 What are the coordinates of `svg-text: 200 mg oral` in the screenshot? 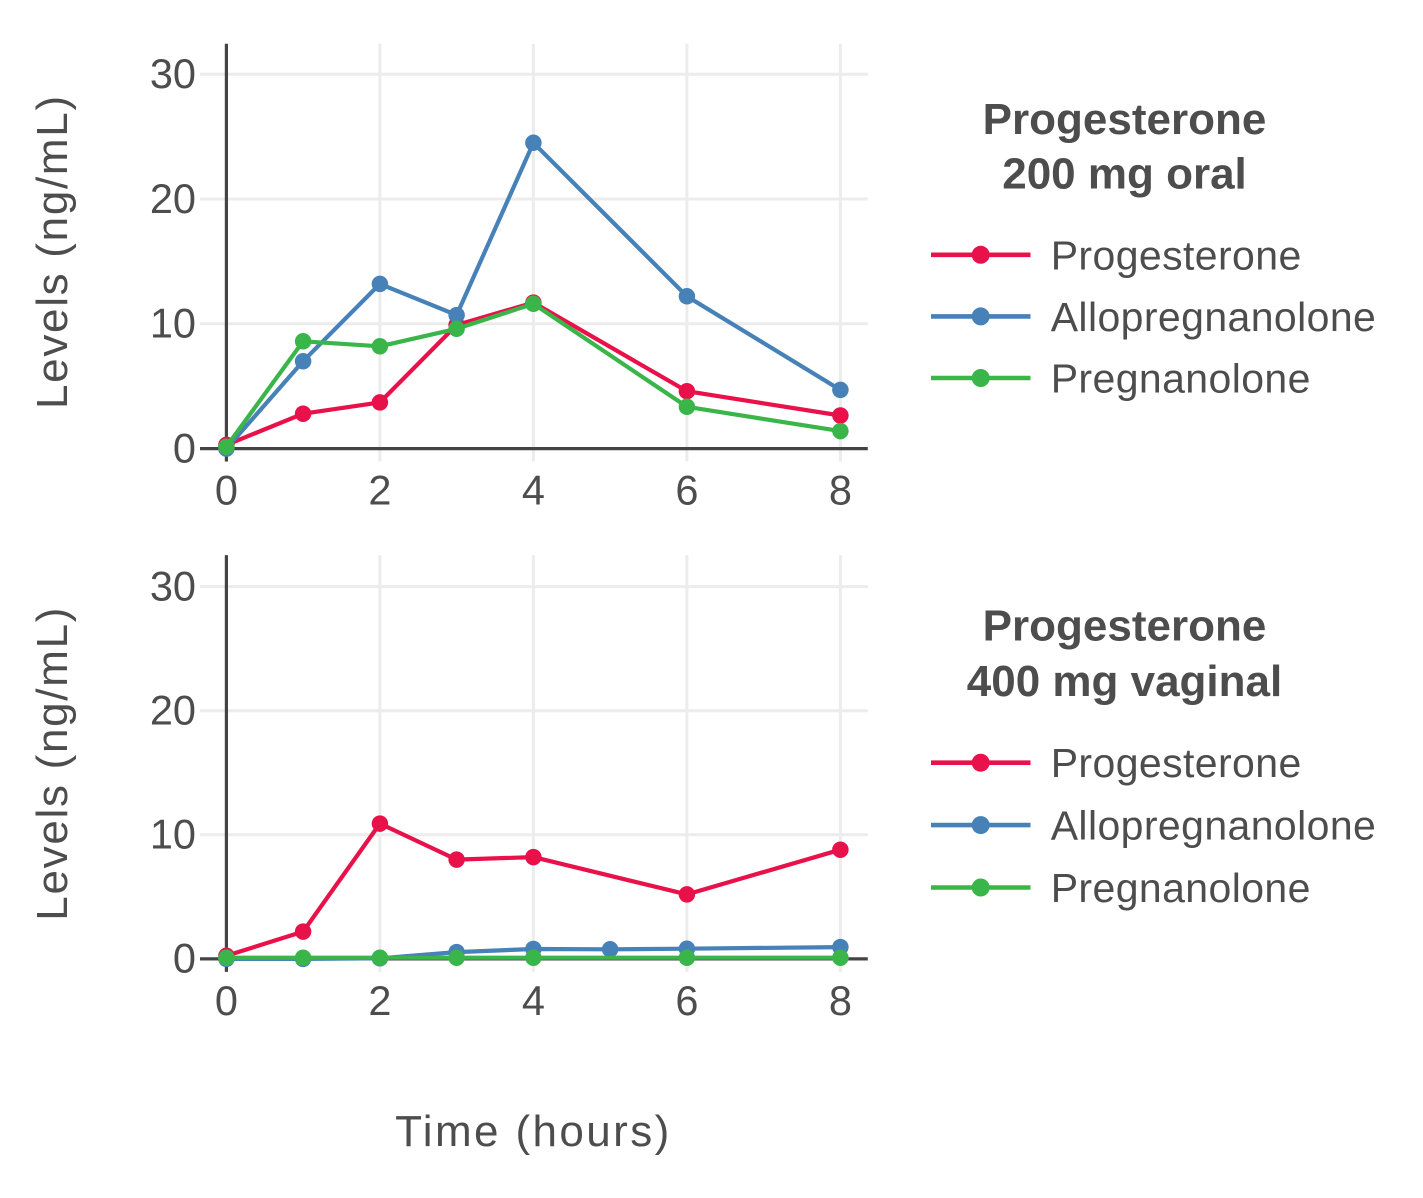 It's located at (1124, 174).